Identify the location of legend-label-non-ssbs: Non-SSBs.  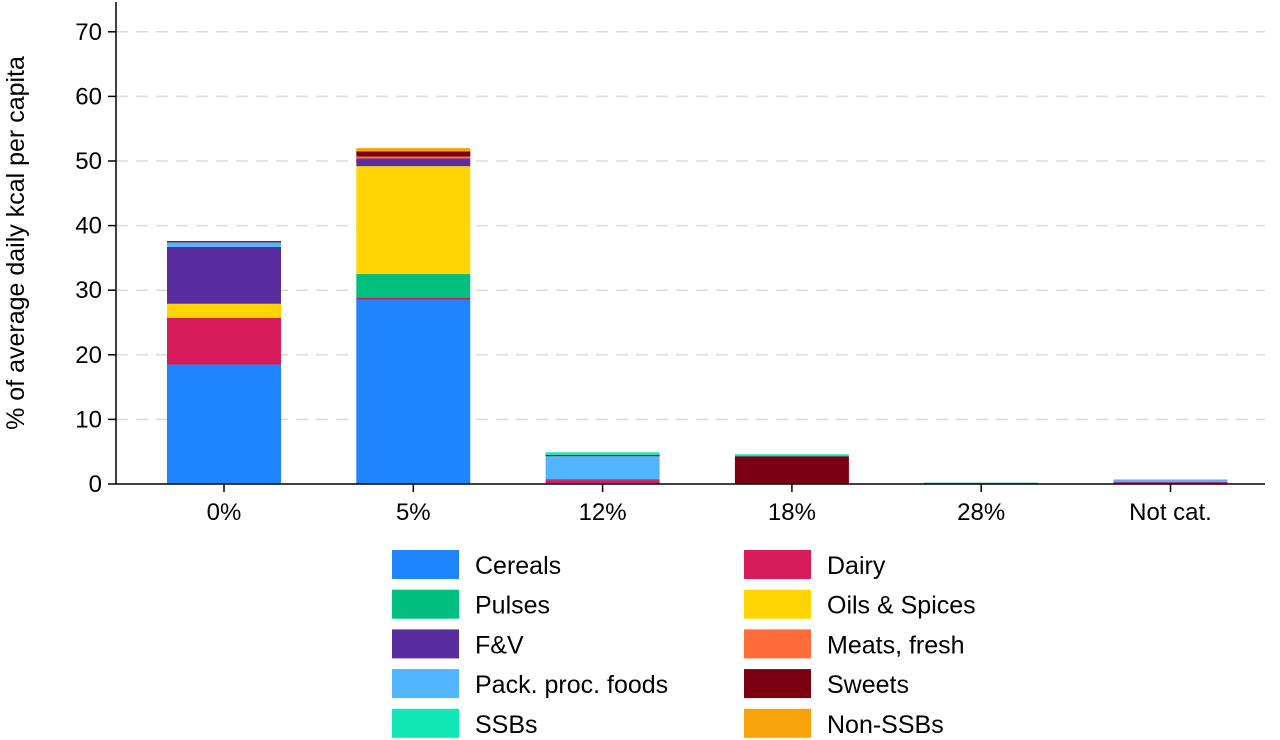
(885, 725).